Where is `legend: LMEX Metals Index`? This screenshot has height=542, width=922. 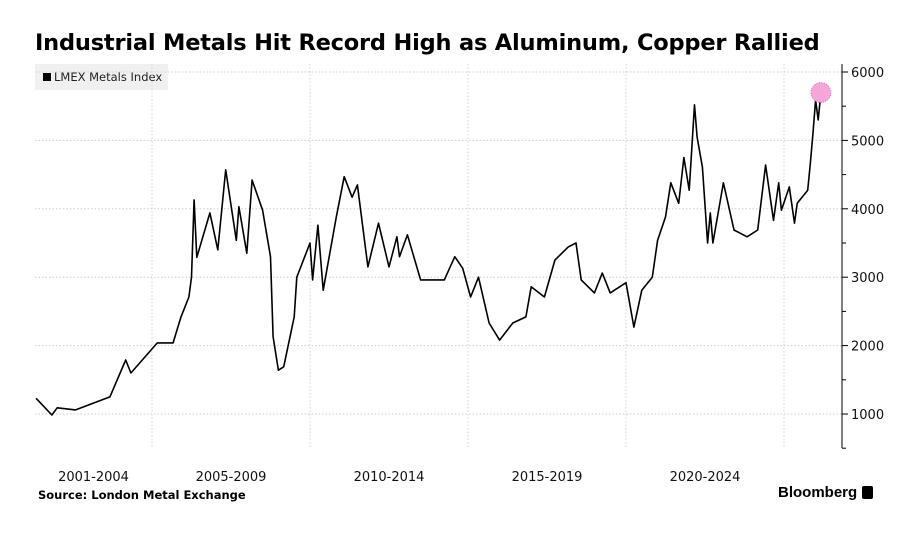
legend: LMEX Metals Index is located at coordinates (101, 77).